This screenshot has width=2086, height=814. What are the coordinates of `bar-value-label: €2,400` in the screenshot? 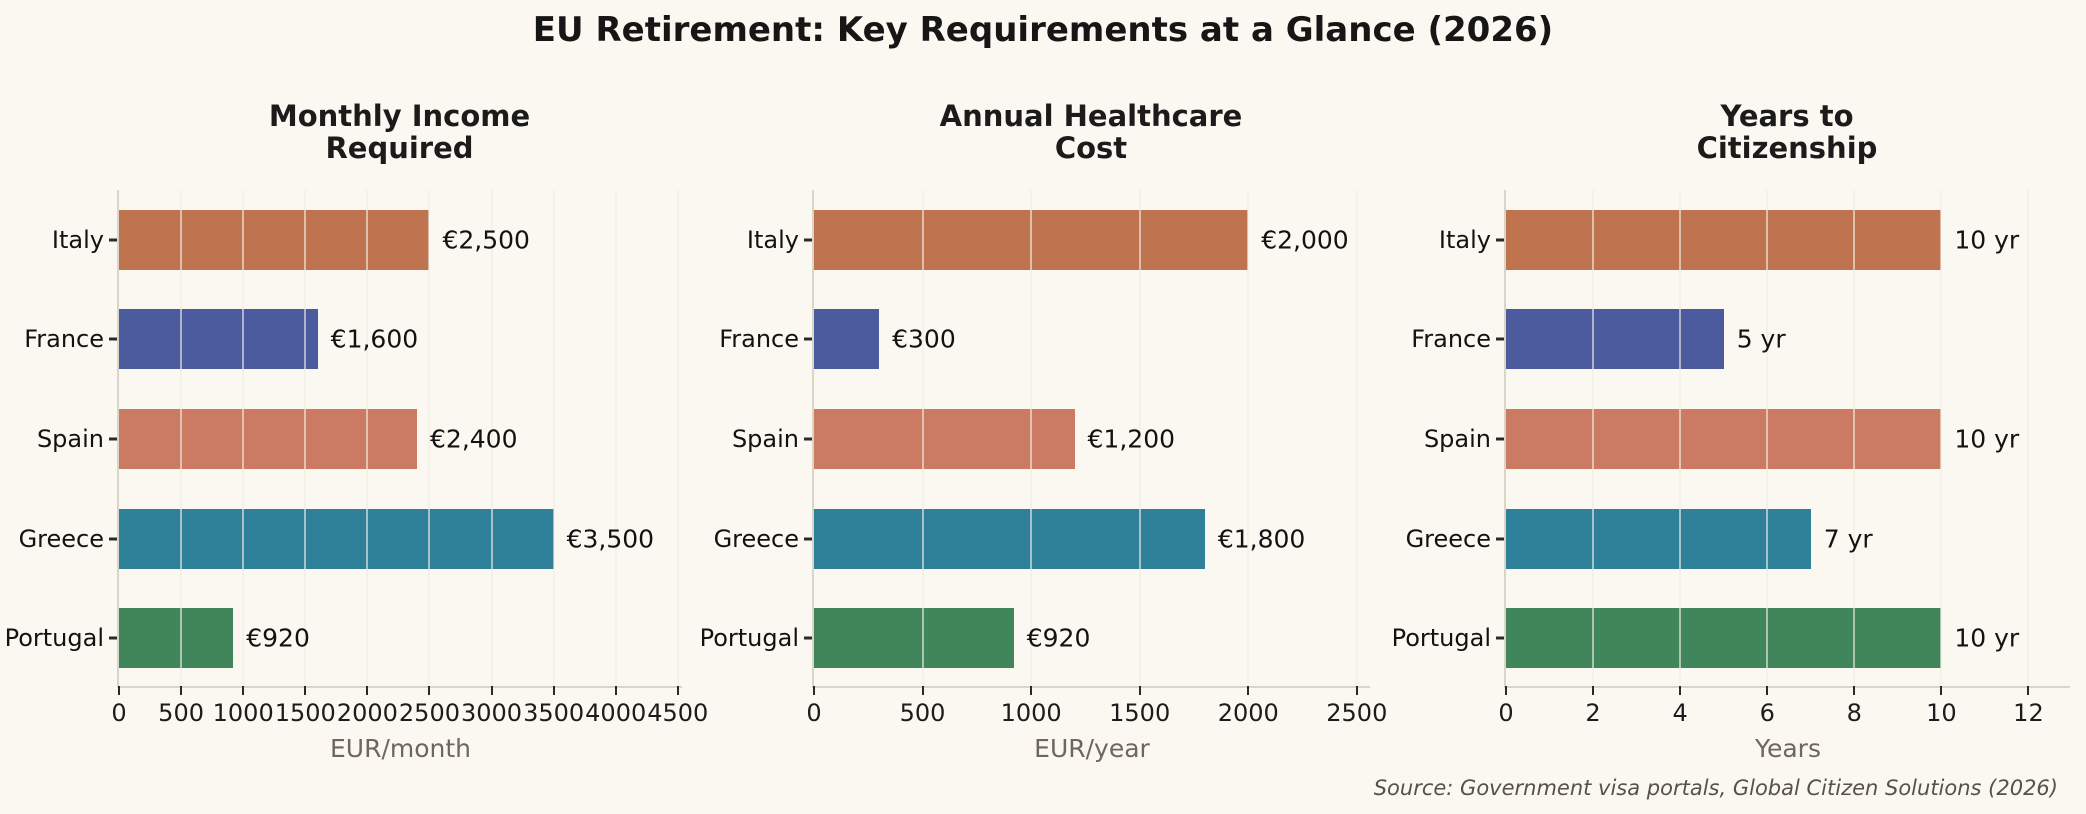 It's located at (474, 439).